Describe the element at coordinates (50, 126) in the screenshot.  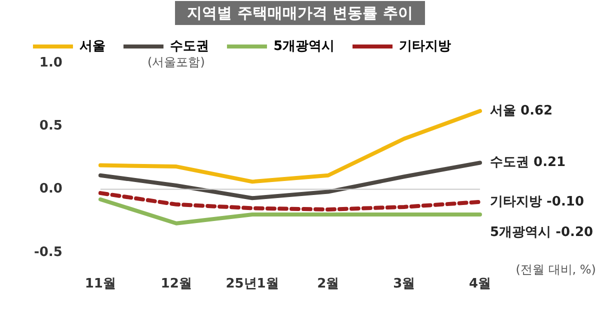
I see `y-tick-label: 0.5` at that location.